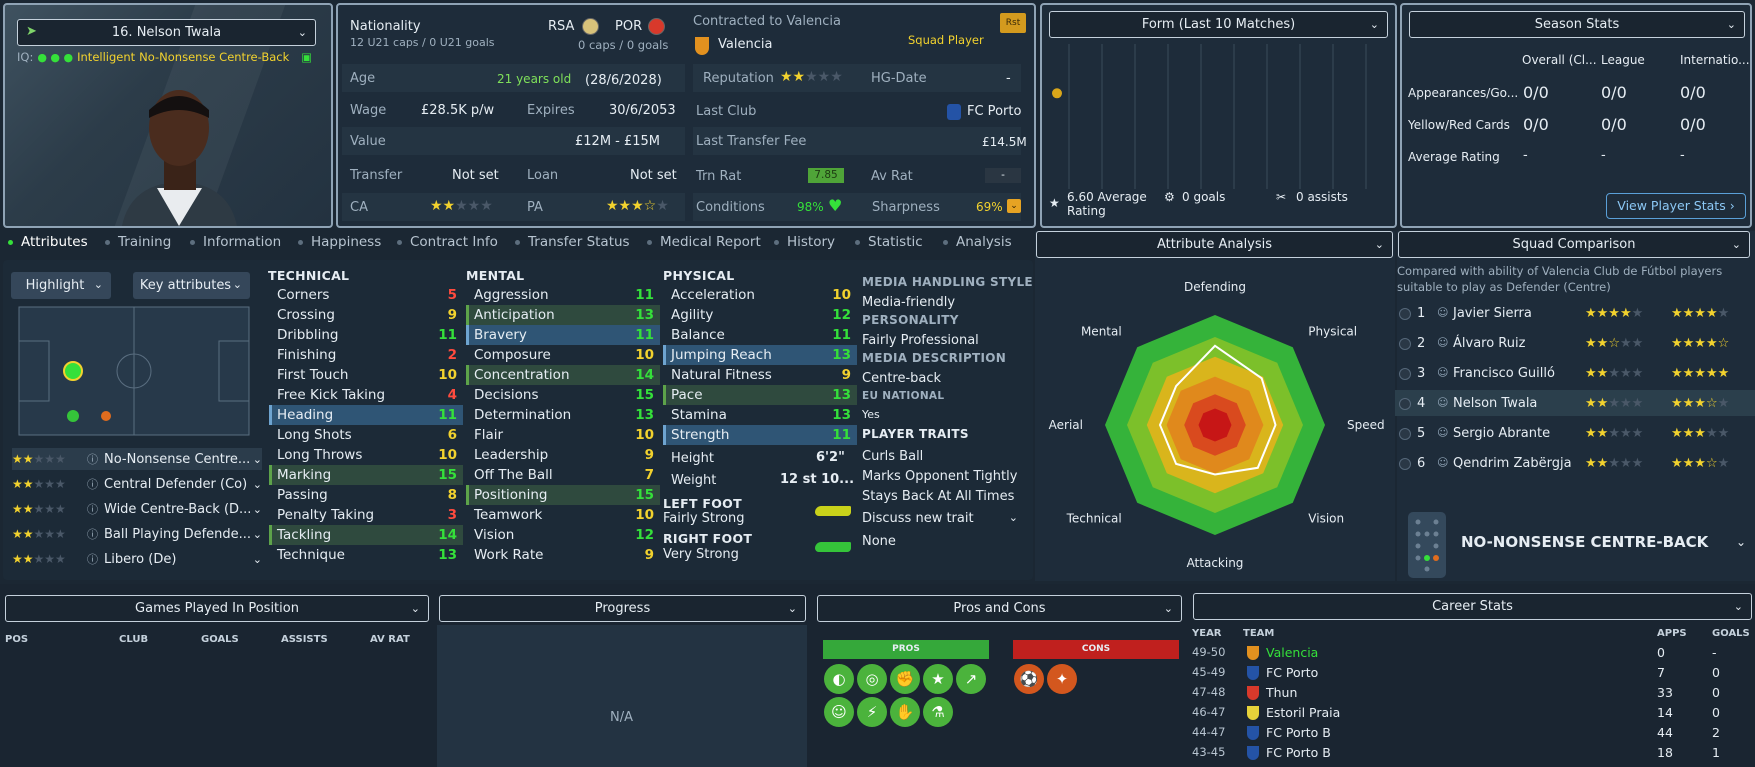 The height and width of the screenshot is (767, 1755). What do you see at coordinates (1676, 206) in the screenshot?
I see `view-player-stats-button: View Player Stats ›` at bounding box center [1676, 206].